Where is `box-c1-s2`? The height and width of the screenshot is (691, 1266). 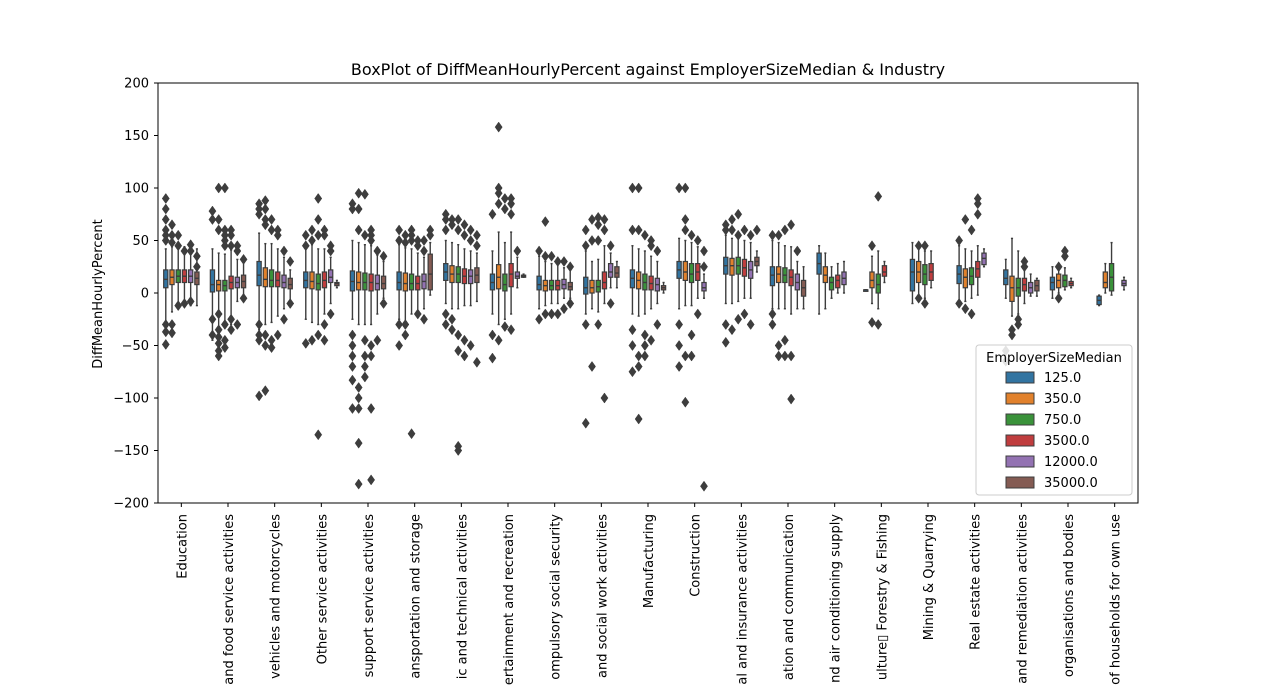 box-c1-s2 is located at coordinates (225, 290).